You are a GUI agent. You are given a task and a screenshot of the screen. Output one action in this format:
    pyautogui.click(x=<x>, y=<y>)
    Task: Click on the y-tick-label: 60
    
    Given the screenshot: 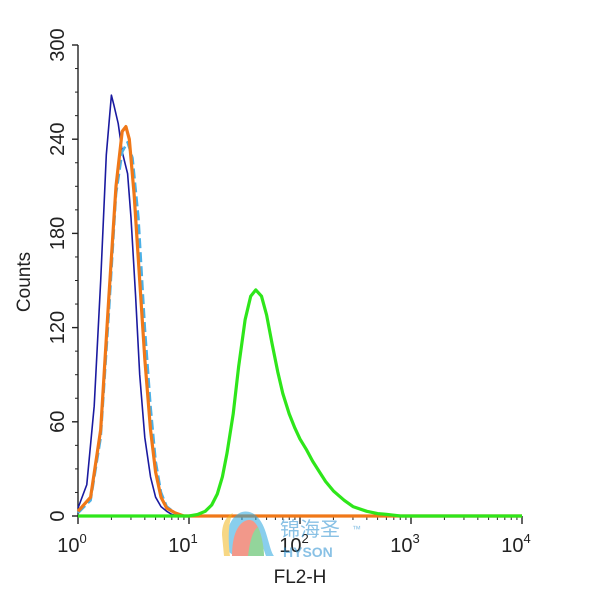 What is the action you would take?
    pyautogui.click(x=58, y=422)
    